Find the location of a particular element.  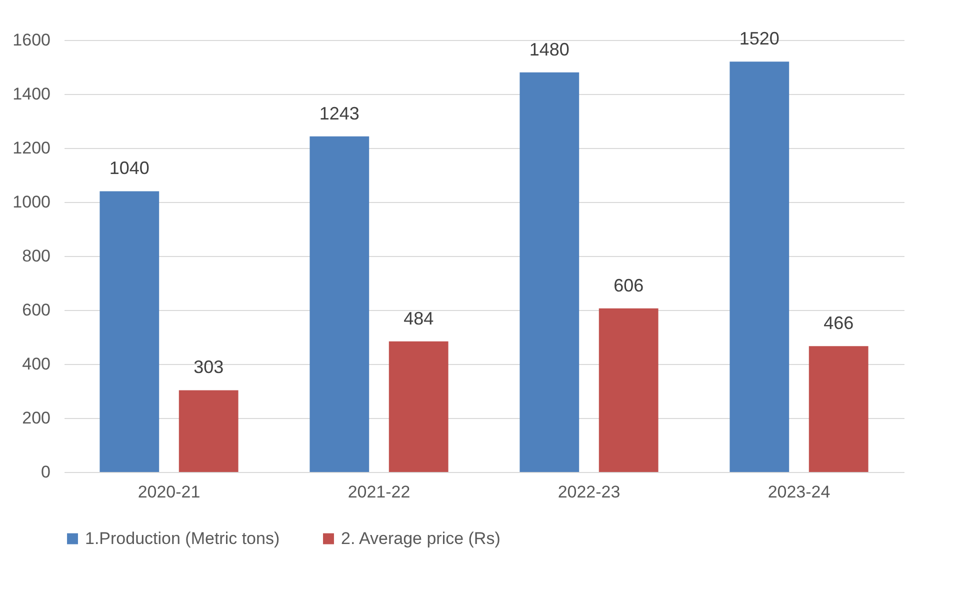

data-label: 1040 is located at coordinates (129, 168).